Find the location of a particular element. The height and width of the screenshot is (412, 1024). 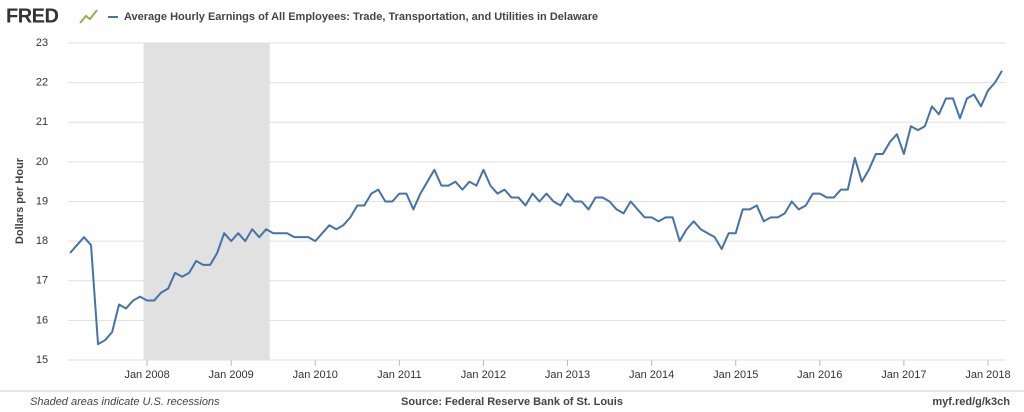

recession-note: Shaded areas indicate U.S. recessions is located at coordinates (125, 402).